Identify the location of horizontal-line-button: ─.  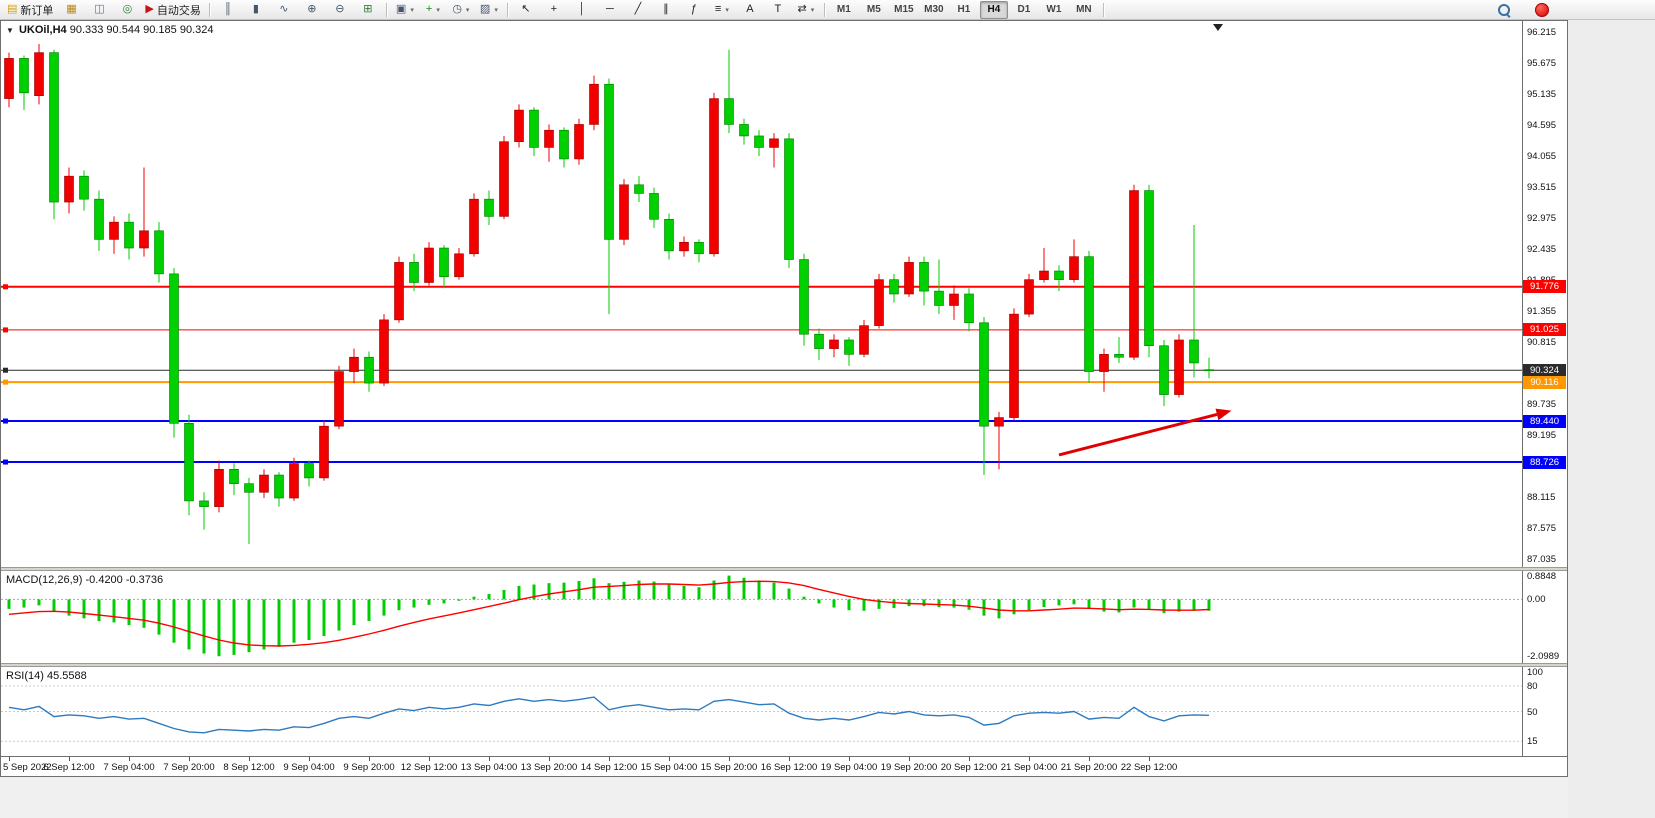
(610, 10).